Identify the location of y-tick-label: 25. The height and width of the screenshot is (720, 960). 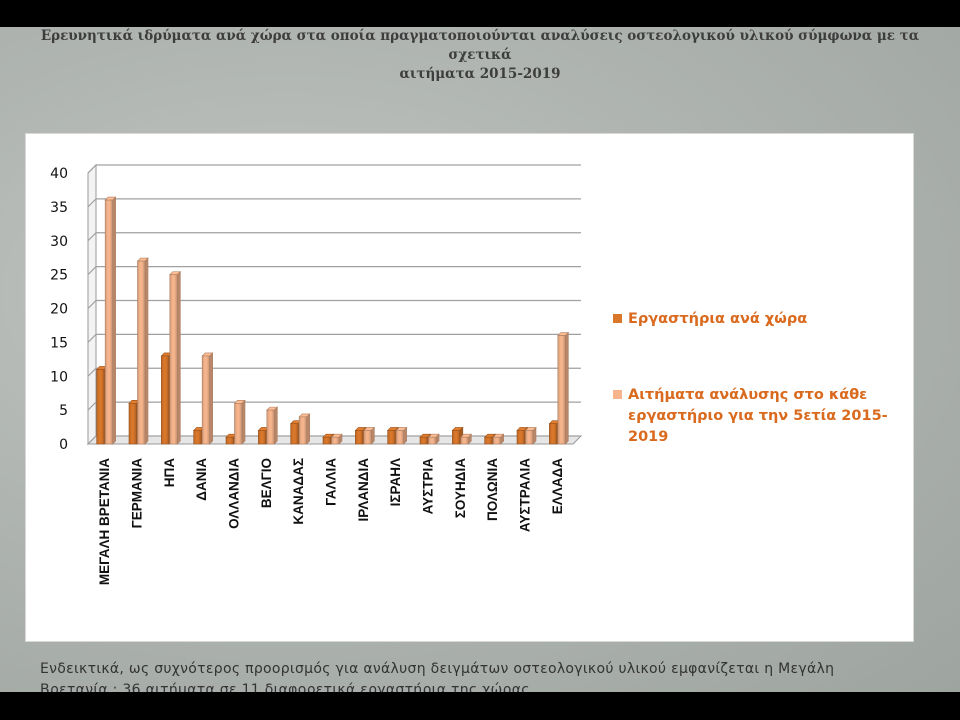
(59, 276).